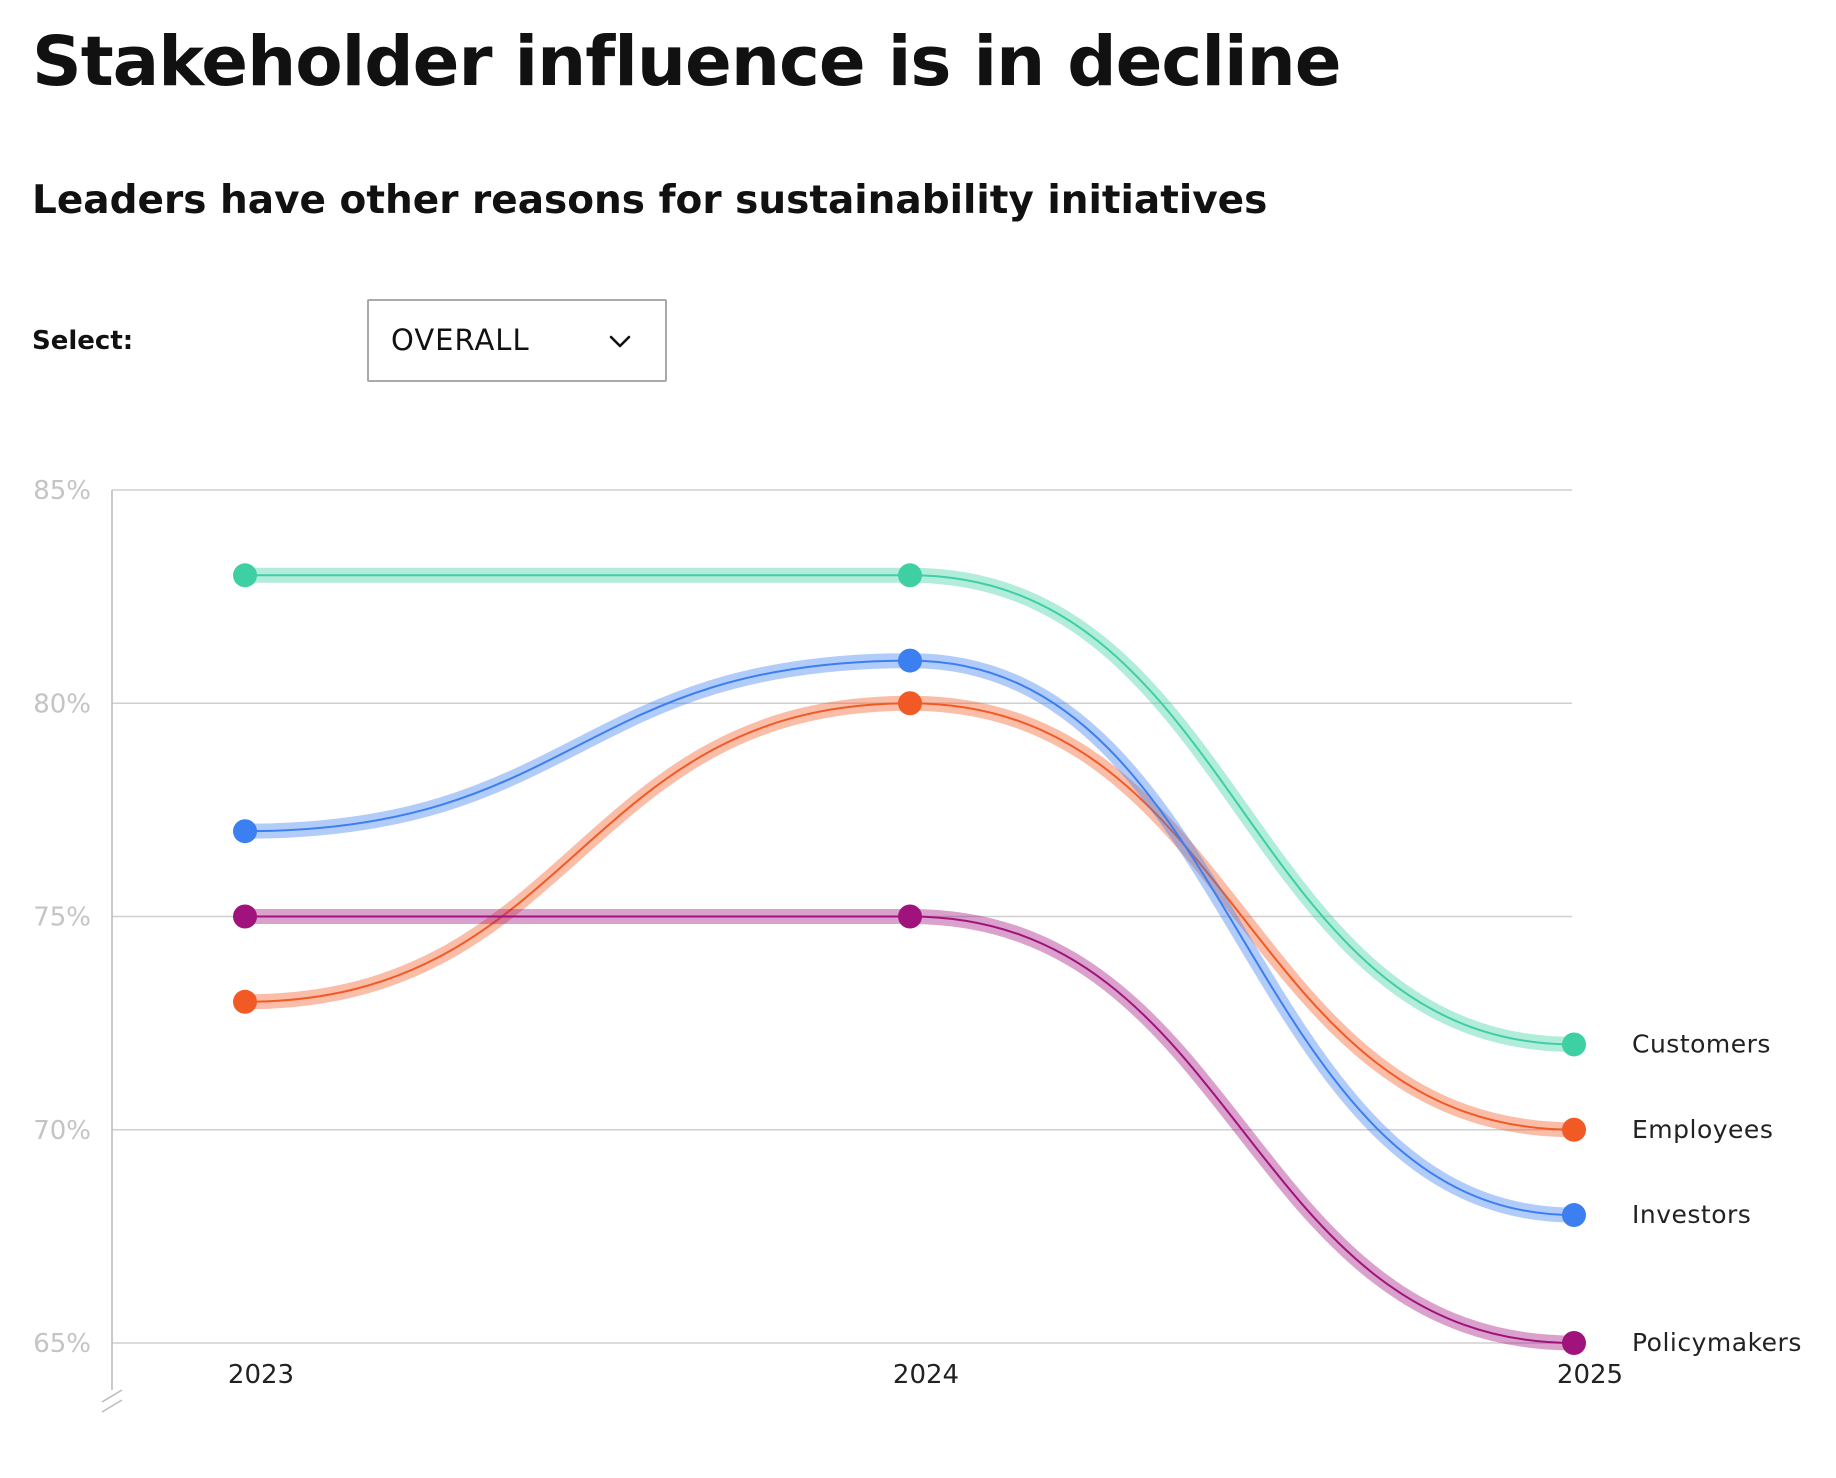 Image resolution: width=1836 pixels, height=1478 pixels. What do you see at coordinates (245, 1001) in the screenshot?
I see `data-point-employees-2023` at bounding box center [245, 1001].